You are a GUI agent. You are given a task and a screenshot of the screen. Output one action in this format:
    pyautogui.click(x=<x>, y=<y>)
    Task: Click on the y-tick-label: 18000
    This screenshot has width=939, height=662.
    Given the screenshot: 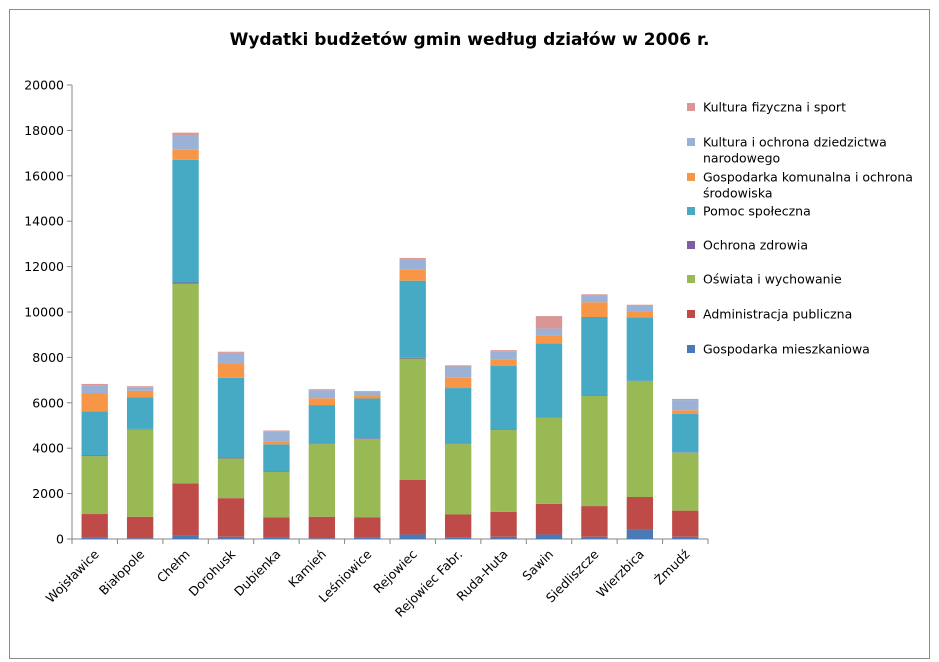 What is the action you would take?
    pyautogui.click(x=44, y=130)
    